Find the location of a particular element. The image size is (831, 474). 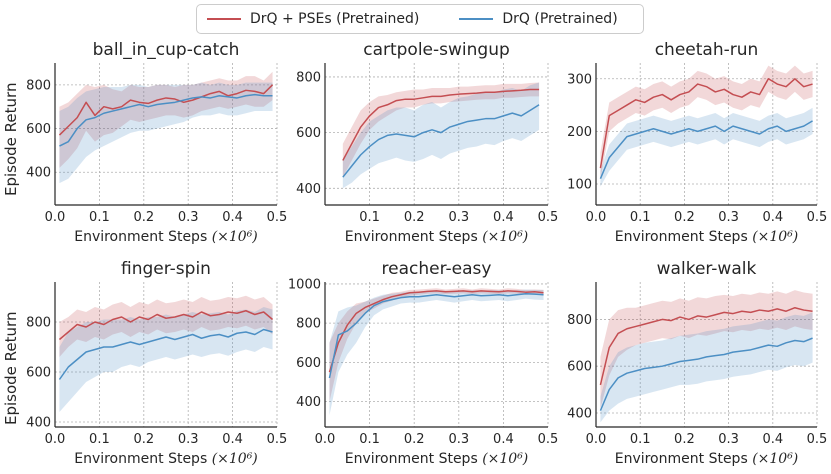

y-tick-label: 200 is located at coordinates (579, 132).